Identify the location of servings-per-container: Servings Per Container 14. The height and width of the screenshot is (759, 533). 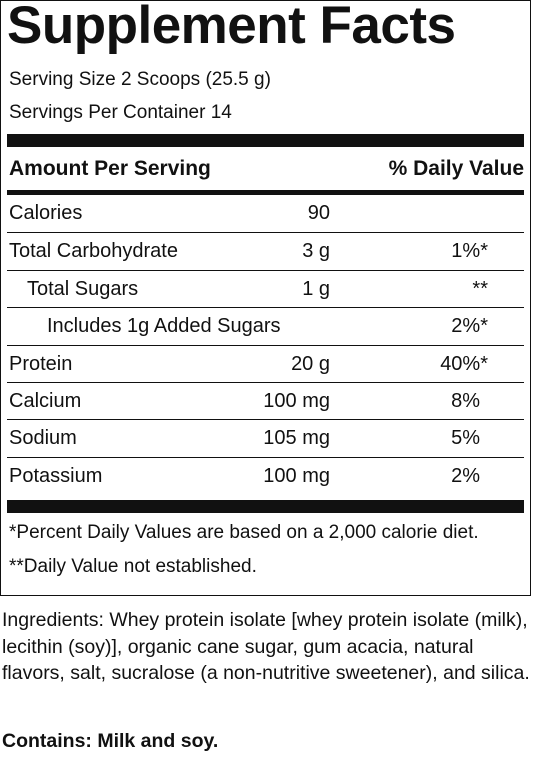
(120, 112).